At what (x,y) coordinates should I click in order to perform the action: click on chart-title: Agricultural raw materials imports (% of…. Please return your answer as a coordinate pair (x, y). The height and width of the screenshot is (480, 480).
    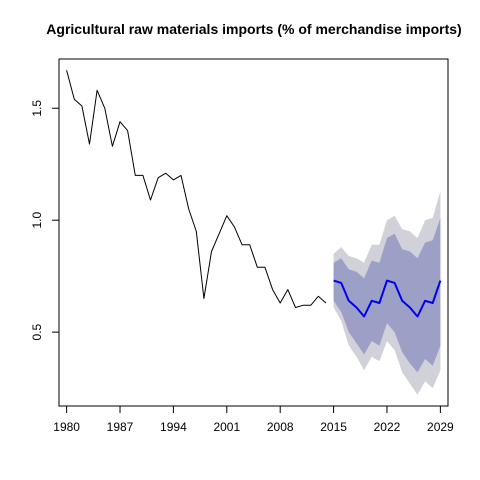
    Looking at the image, I should click on (254, 29).